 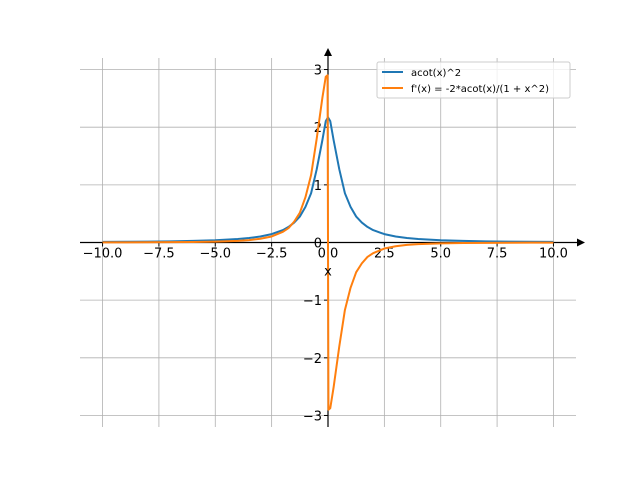 What do you see at coordinates (553, 254) in the screenshot?
I see `x-tick-label: 10.0` at bounding box center [553, 254].